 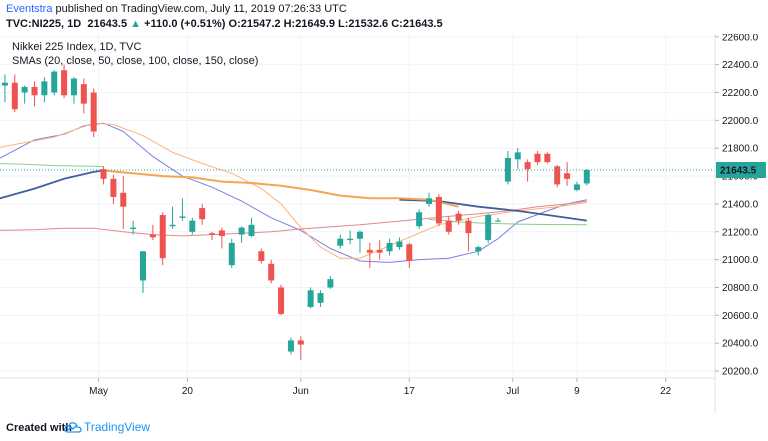 What do you see at coordinates (185, 24) in the screenshot?
I see `change-value: +110.0 (+0.51%)` at bounding box center [185, 24].